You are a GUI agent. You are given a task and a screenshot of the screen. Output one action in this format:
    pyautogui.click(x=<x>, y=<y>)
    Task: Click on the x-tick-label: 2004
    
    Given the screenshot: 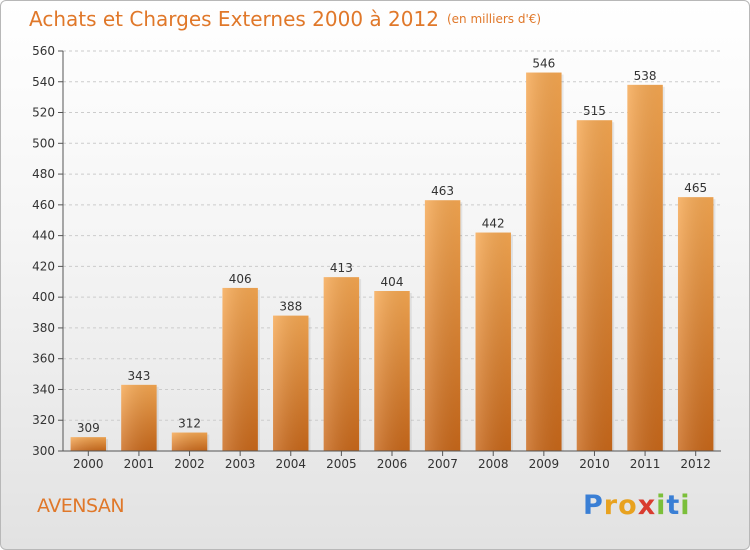 What is the action you would take?
    pyautogui.click(x=290, y=464)
    